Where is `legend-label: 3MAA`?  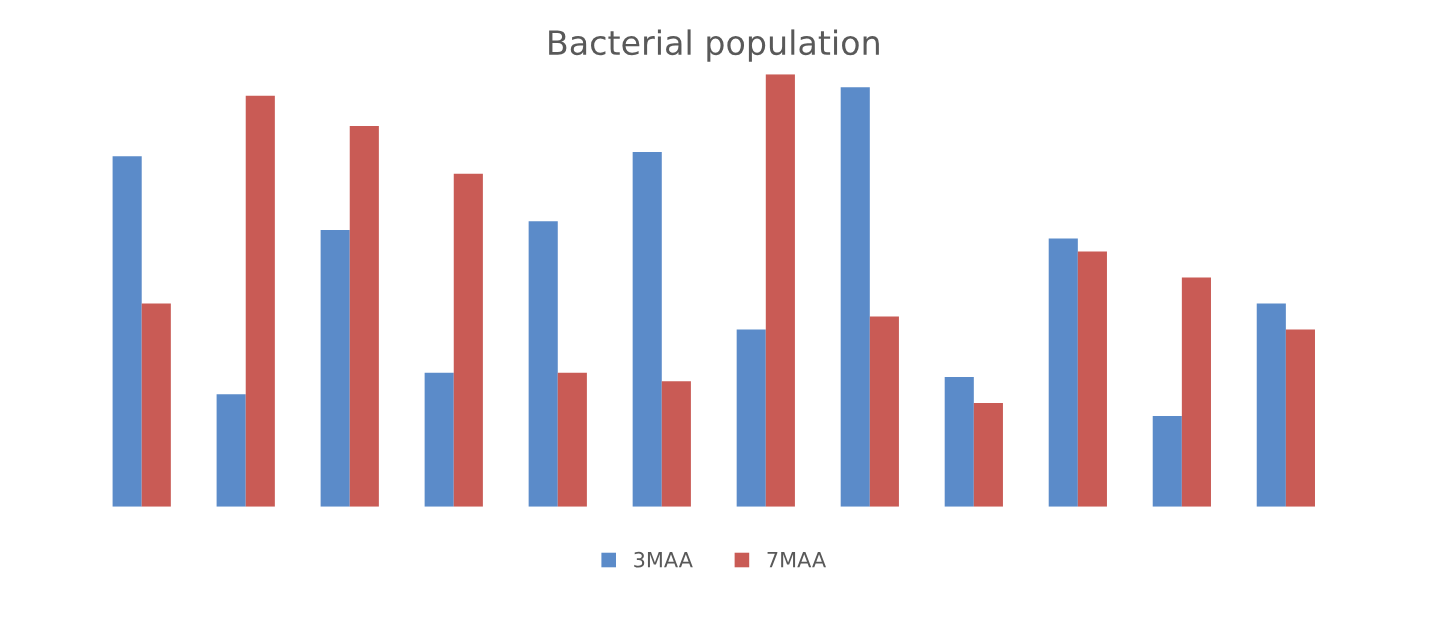
legend-label: 3MAA is located at coordinates (663, 559).